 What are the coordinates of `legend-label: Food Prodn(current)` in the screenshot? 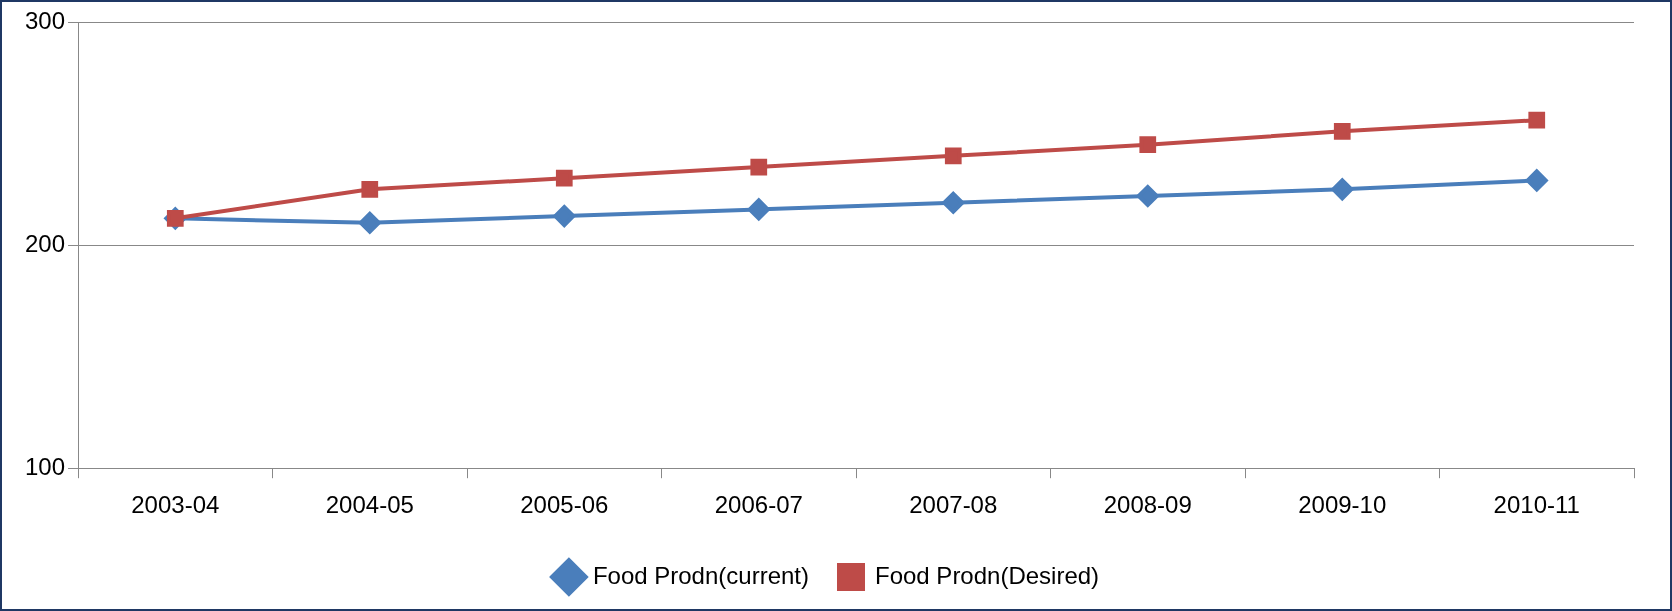 It's located at (700, 575).